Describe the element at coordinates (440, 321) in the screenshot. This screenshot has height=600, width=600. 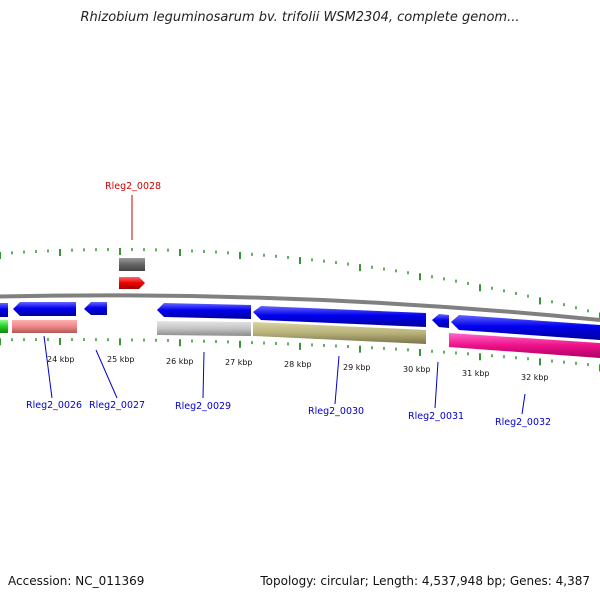
I see `feature-rleg2-0031-cds` at that location.